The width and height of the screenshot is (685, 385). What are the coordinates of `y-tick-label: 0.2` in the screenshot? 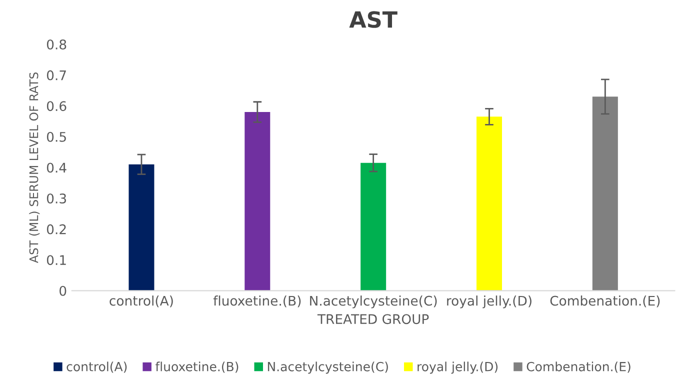 It's located at (56, 229).